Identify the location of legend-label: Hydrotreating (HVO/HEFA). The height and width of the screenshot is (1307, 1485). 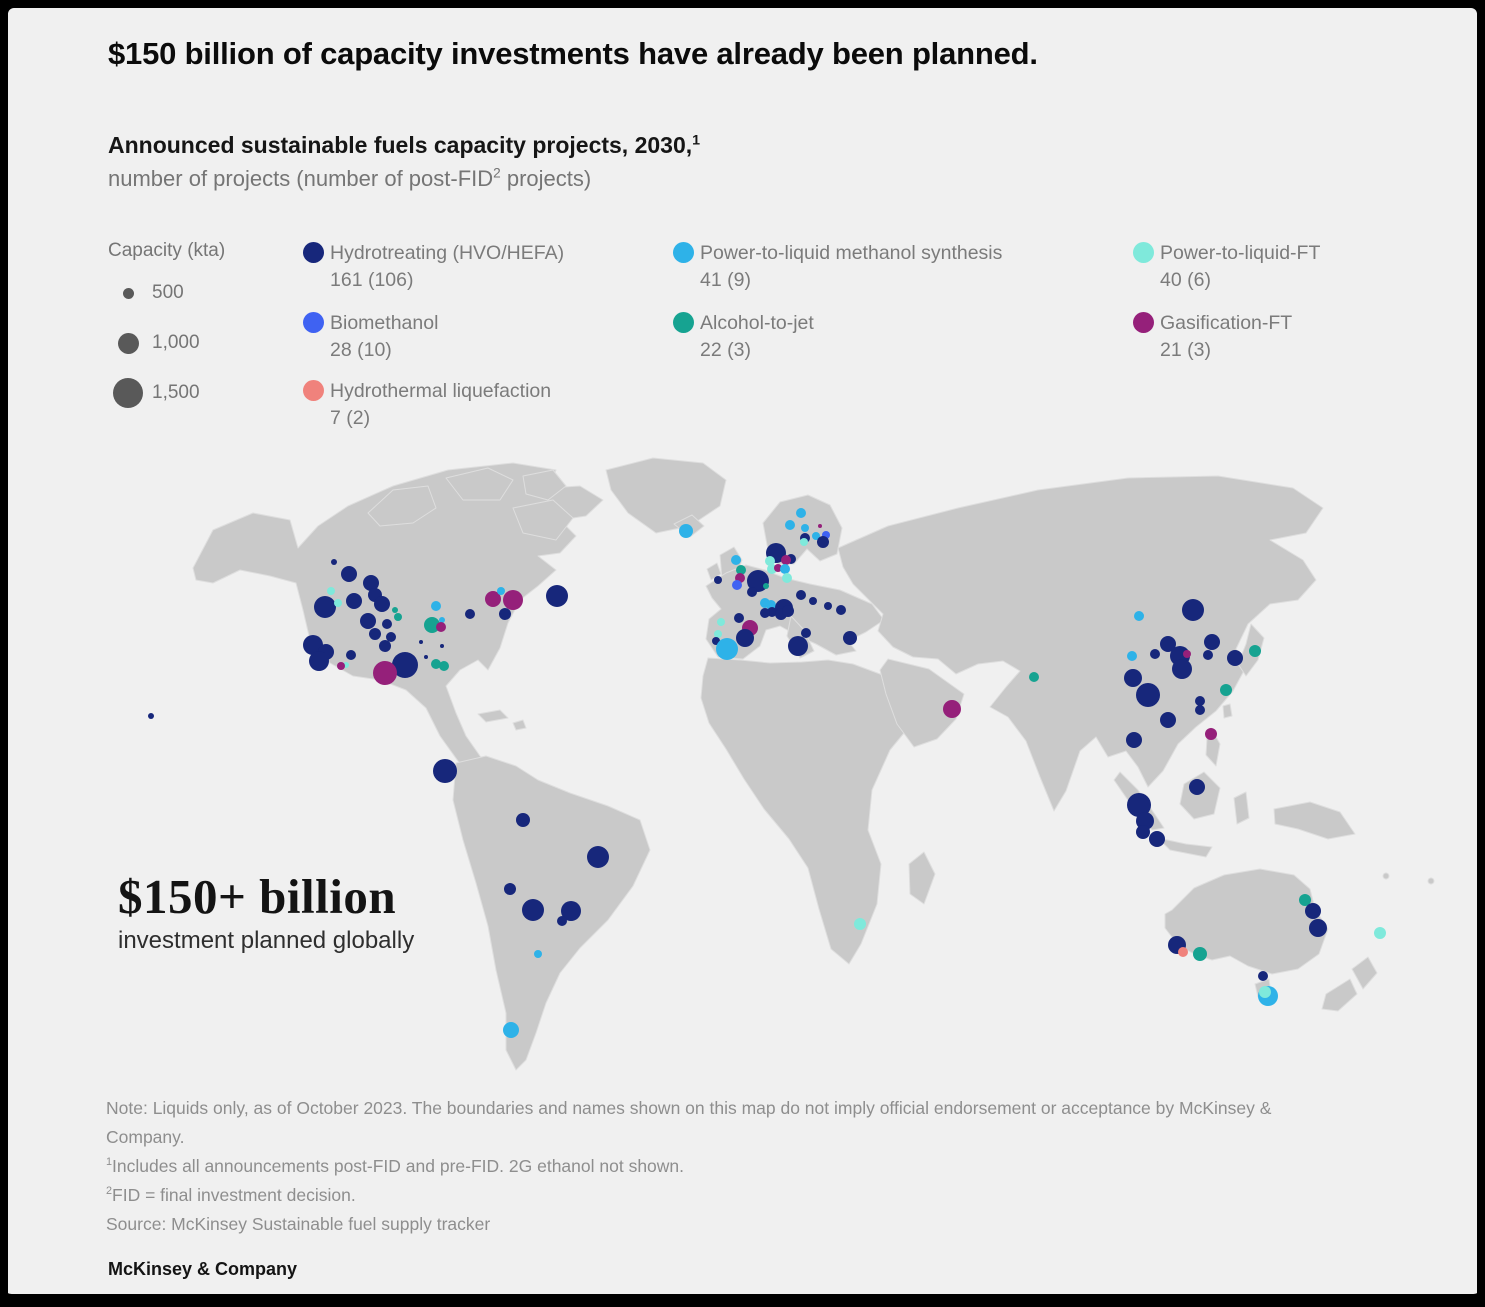
(447, 253).